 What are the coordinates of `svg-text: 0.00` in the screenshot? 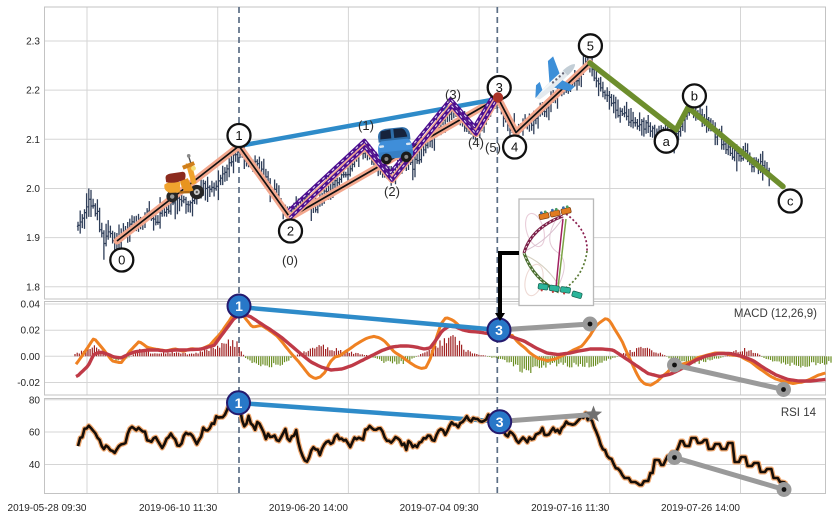 It's located at (31, 357).